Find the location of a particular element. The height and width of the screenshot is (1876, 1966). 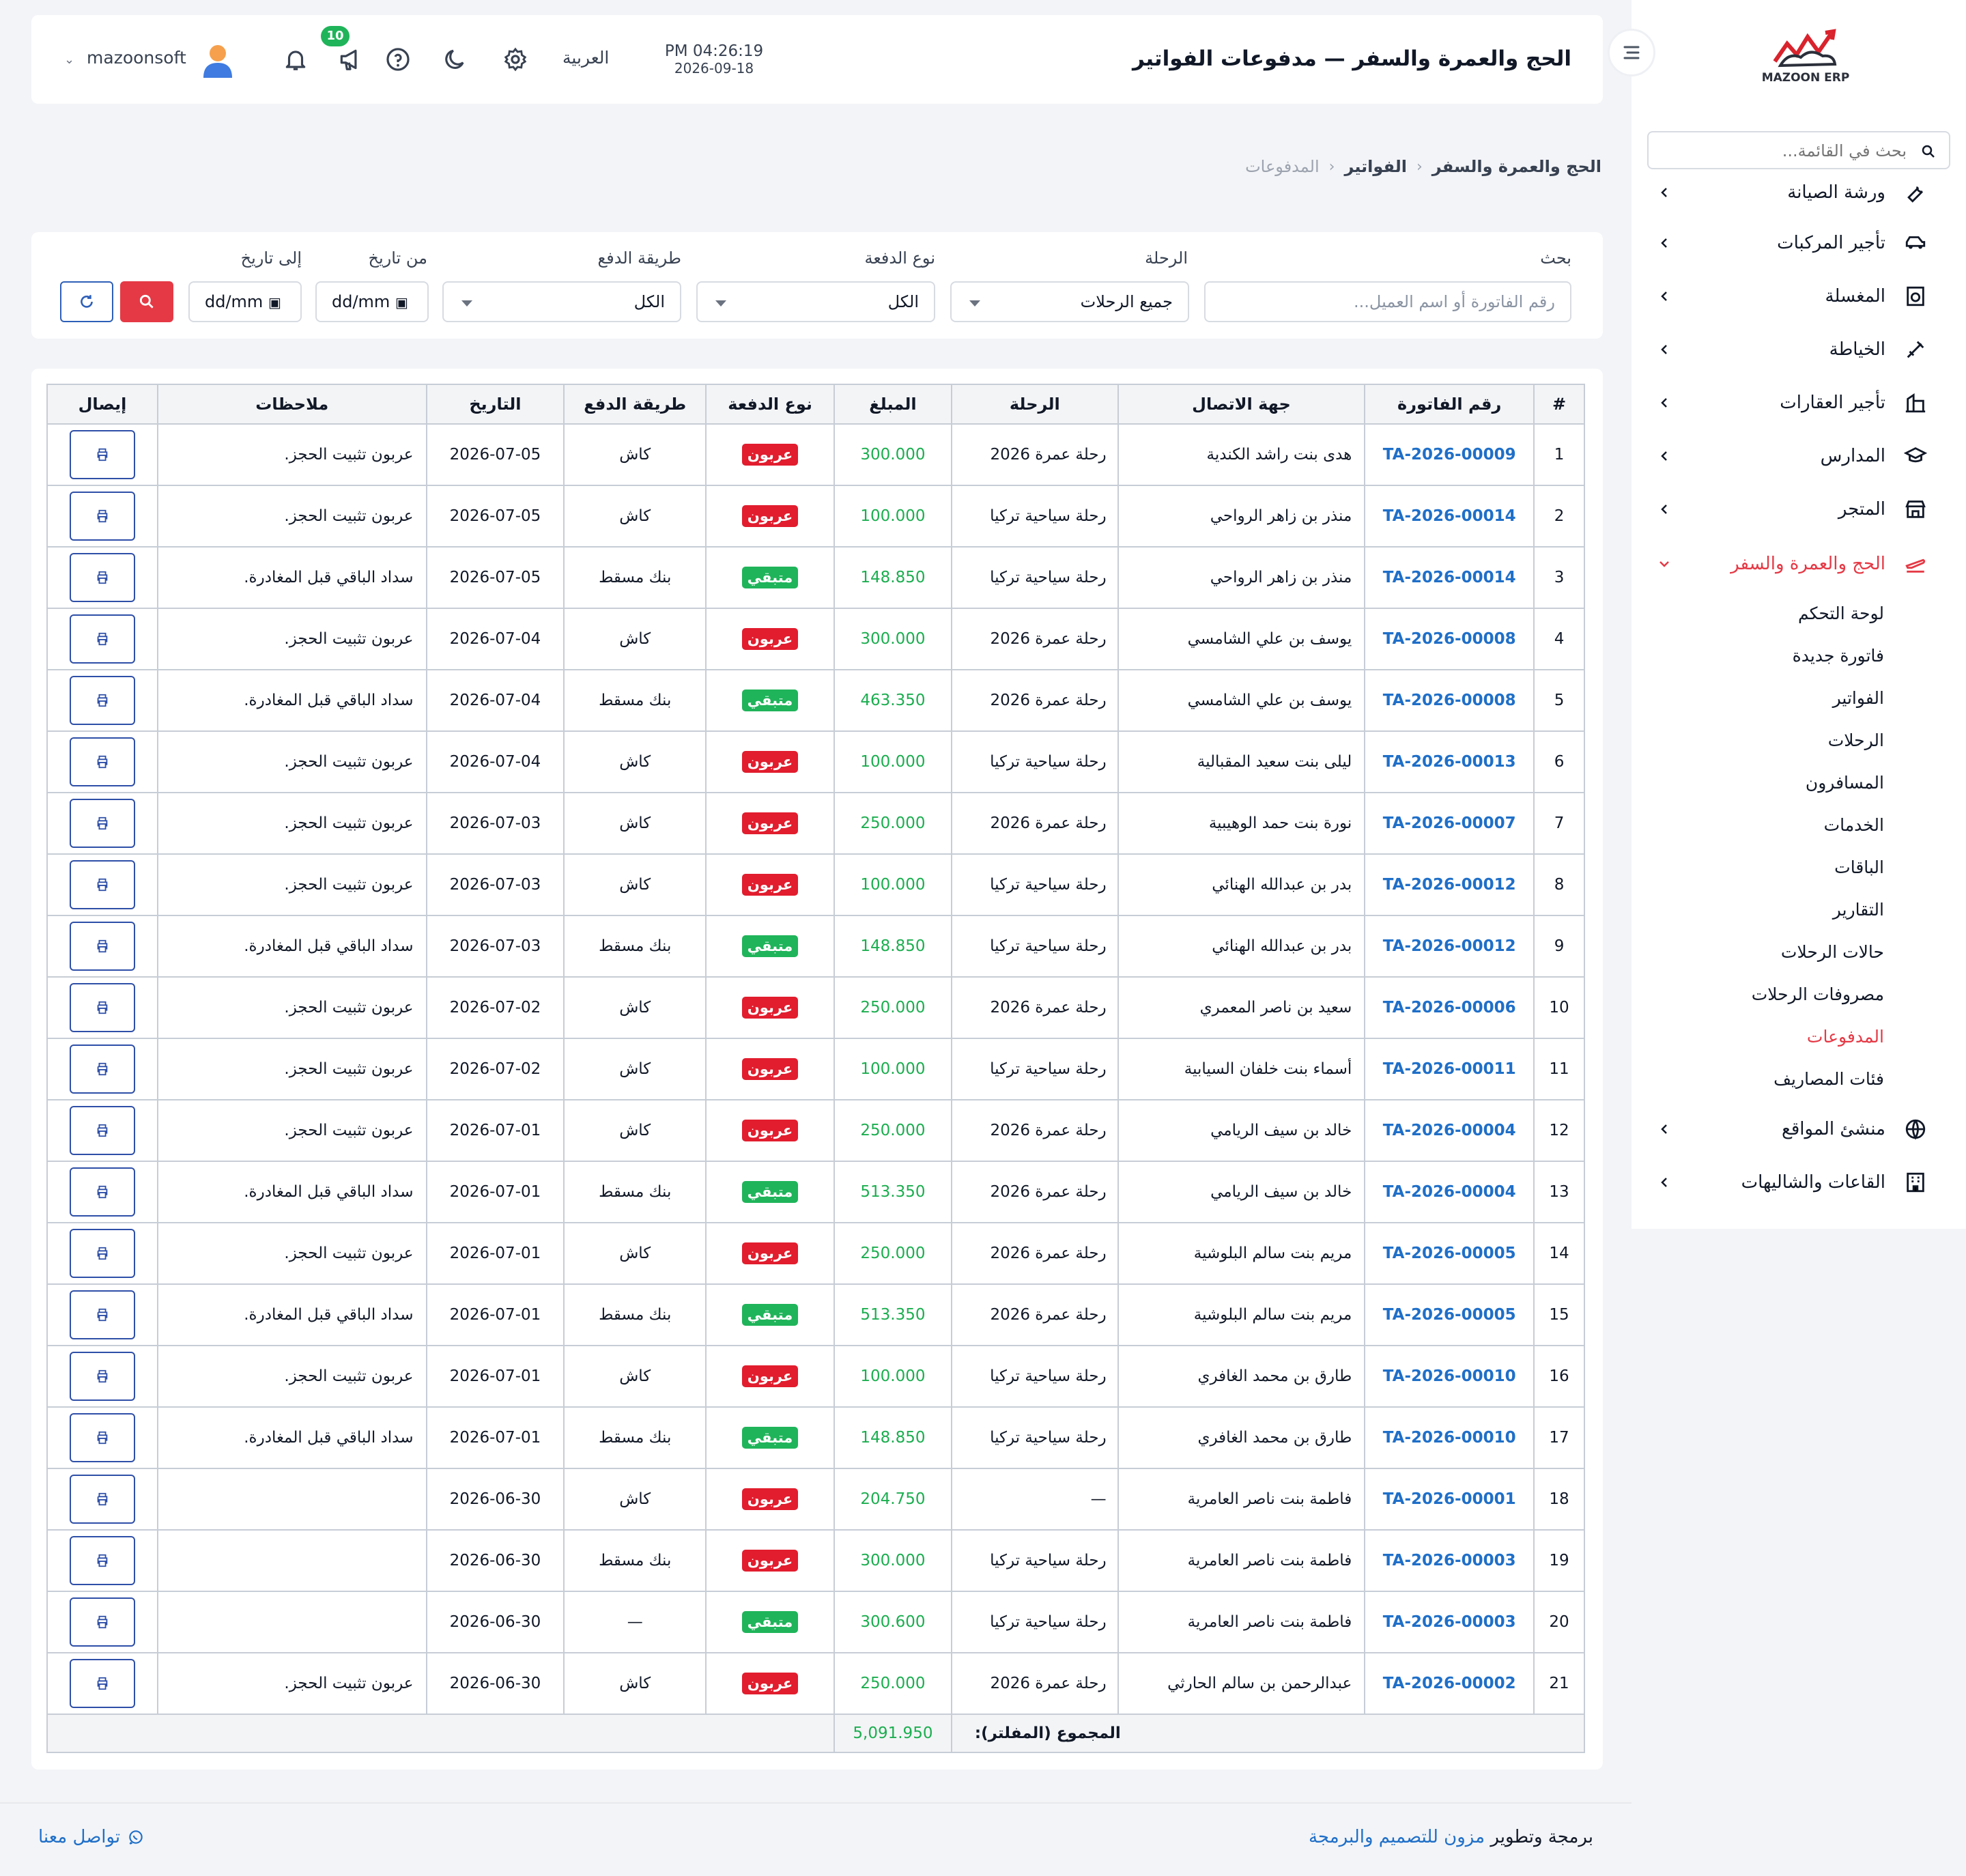

sidebar-subitem-2: فاتورة جديدة is located at coordinates (1838, 656).